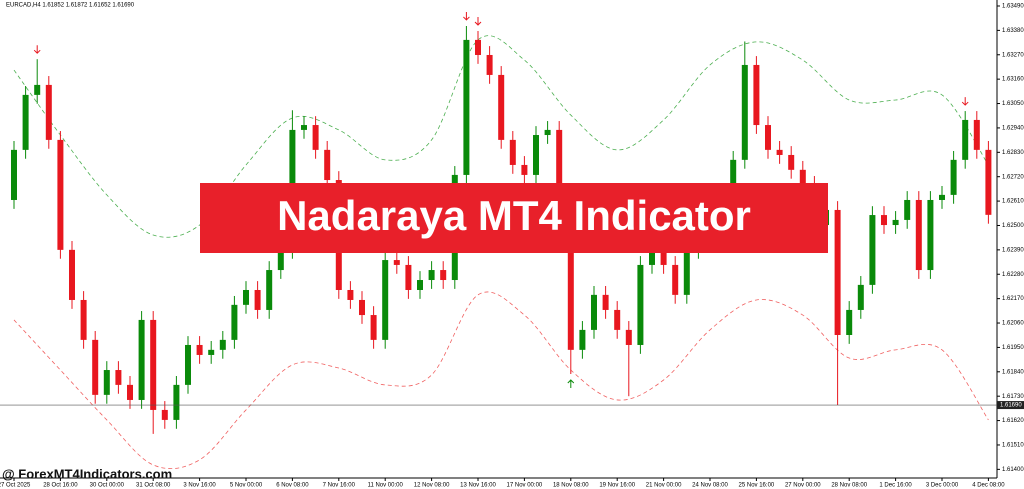 The height and width of the screenshot is (489, 1024). I want to click on x-tick-label: 30 Oct 00:00, so click(107, 486).